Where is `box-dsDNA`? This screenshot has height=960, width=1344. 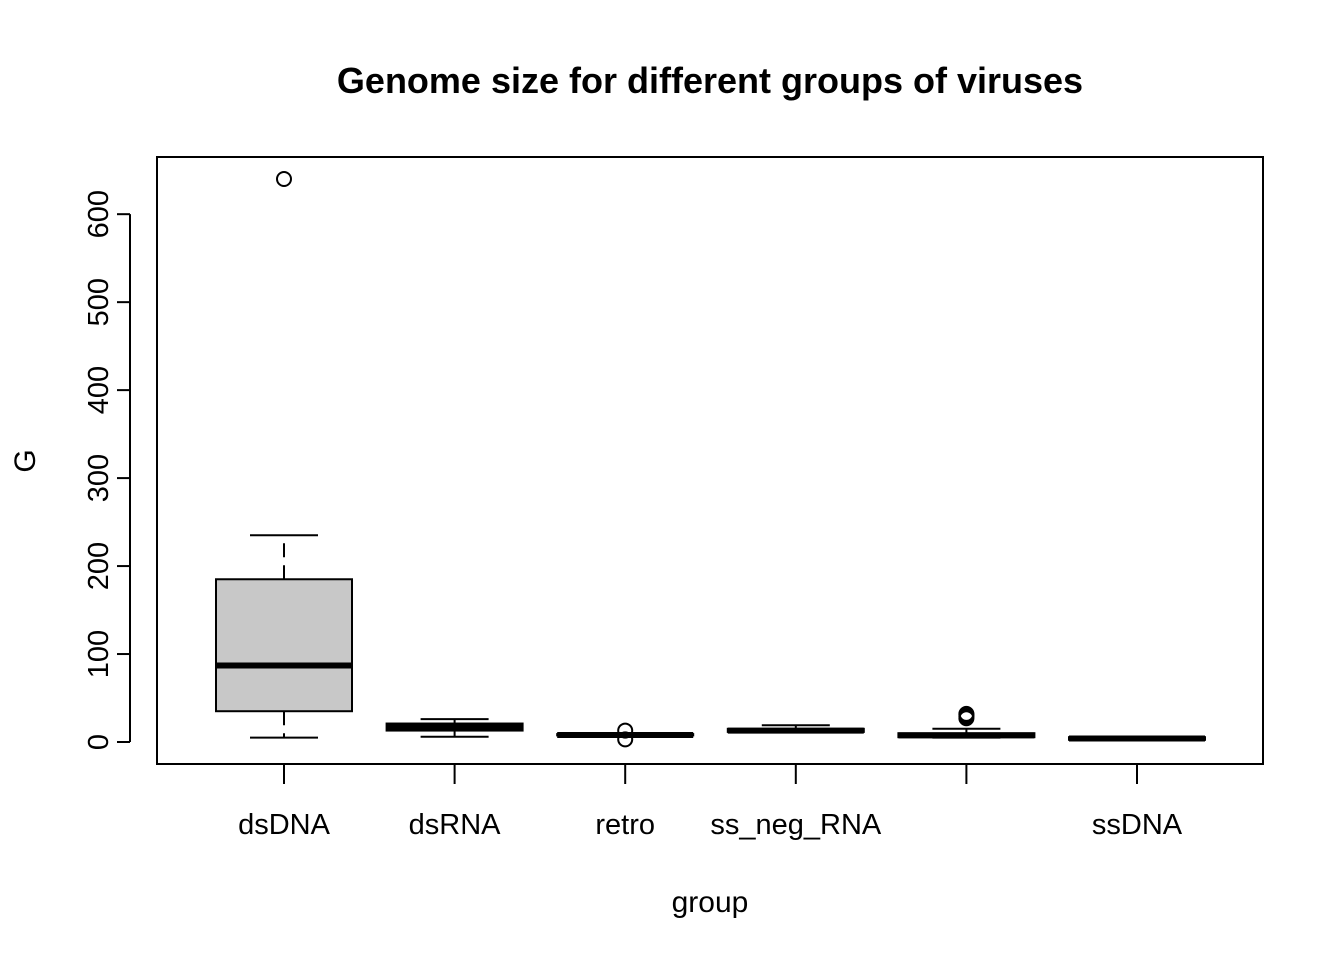 box-dsDNA is located at coordinates (284, 454).